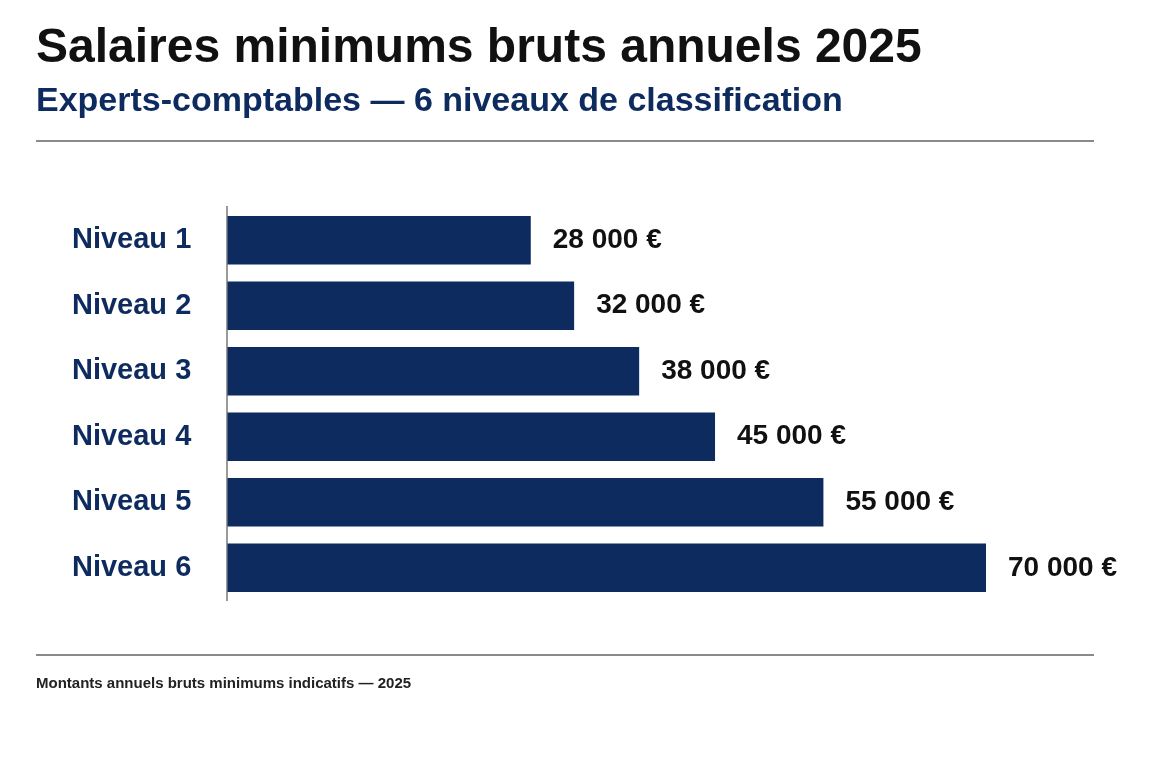  What do you see at coordinates (716, 369) in the screenshot?
I see `data-label: 38 000 €` at bounding box center [716, 369].